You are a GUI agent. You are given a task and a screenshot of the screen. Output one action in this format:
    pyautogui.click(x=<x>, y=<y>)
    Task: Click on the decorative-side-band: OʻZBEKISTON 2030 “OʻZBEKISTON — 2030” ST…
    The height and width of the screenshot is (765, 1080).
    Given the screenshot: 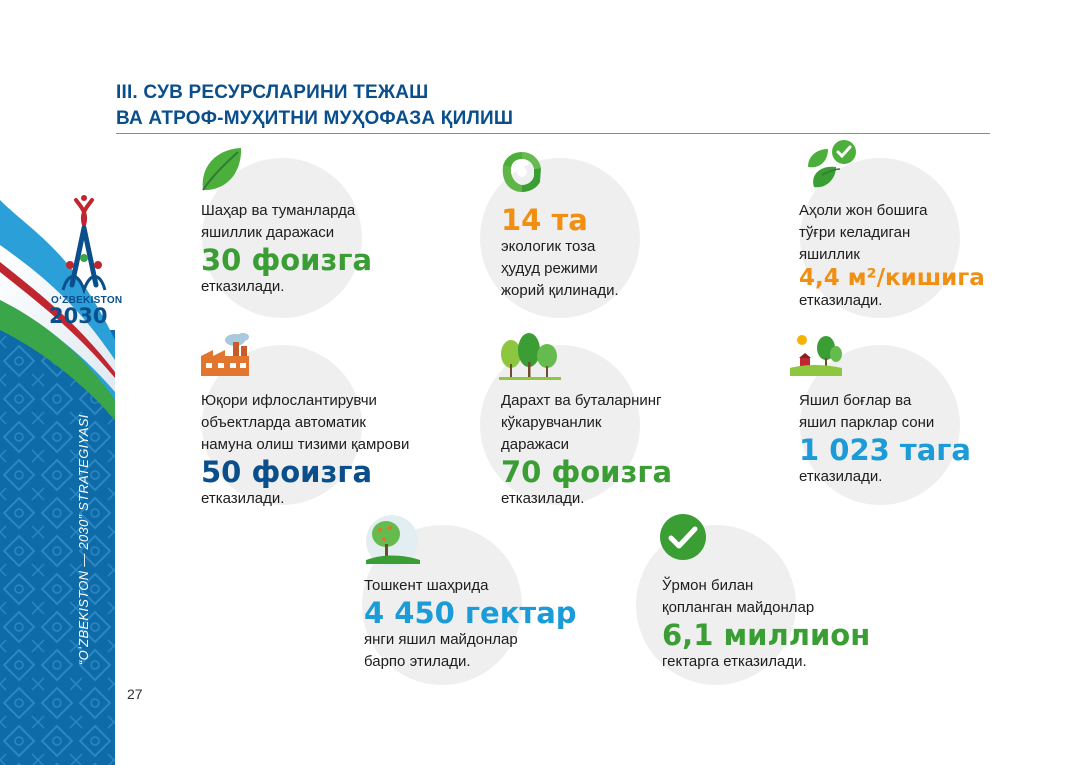 What is the action you would take?
    pyautogui.click(x=61, y=382)
    